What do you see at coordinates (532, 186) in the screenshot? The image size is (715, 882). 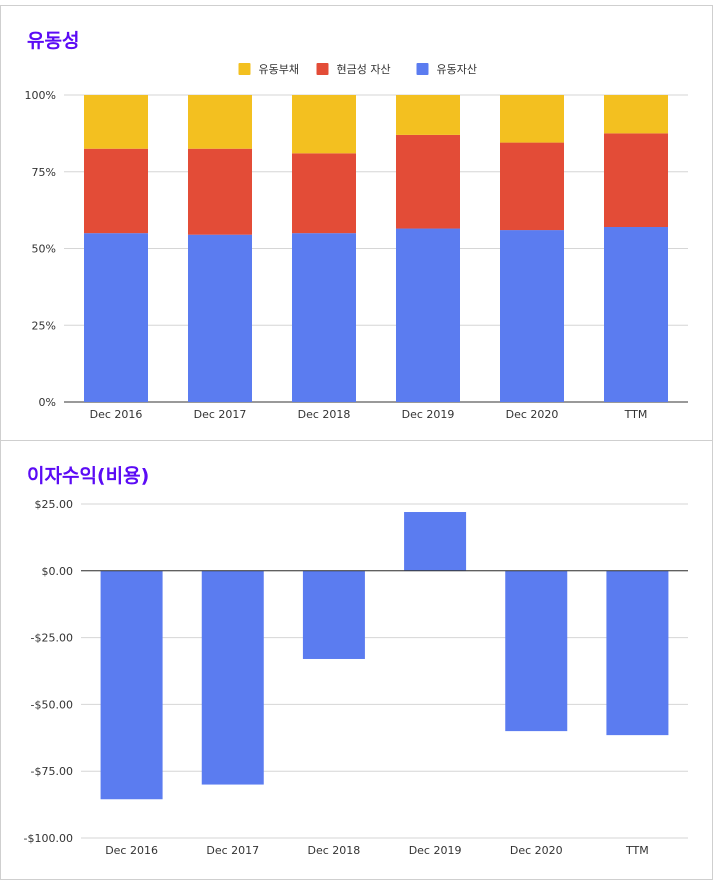 I see `bar-dec-2020-seg1` at bounding box center [532, 186].